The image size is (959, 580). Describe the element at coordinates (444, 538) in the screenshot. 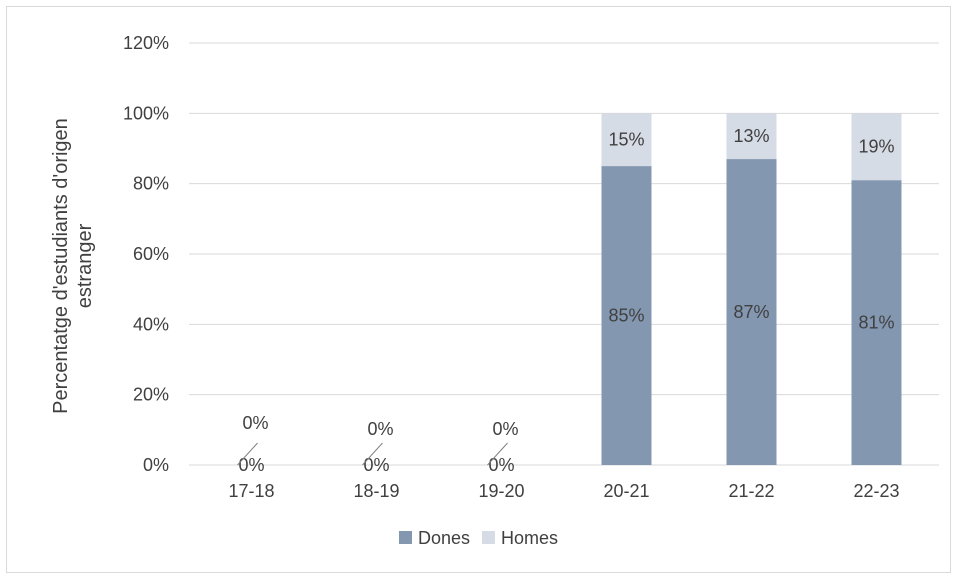

I see `legend-label-dones: Dones` at that location.